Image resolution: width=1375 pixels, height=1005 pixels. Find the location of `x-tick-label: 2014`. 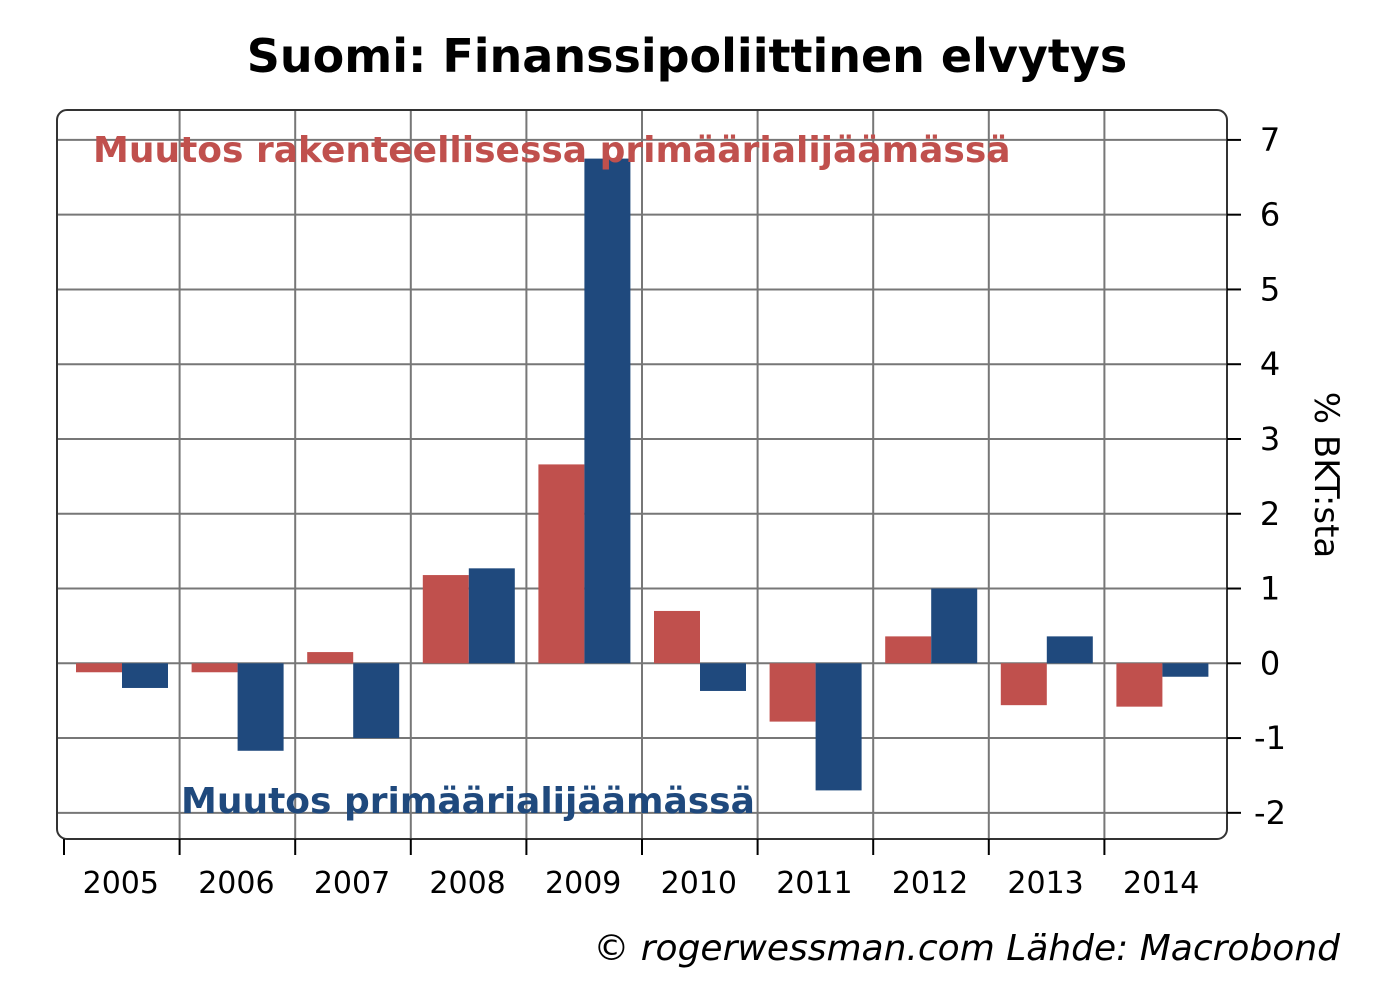

x-tick-label: 2014 is located at coordinates (1161, 883).